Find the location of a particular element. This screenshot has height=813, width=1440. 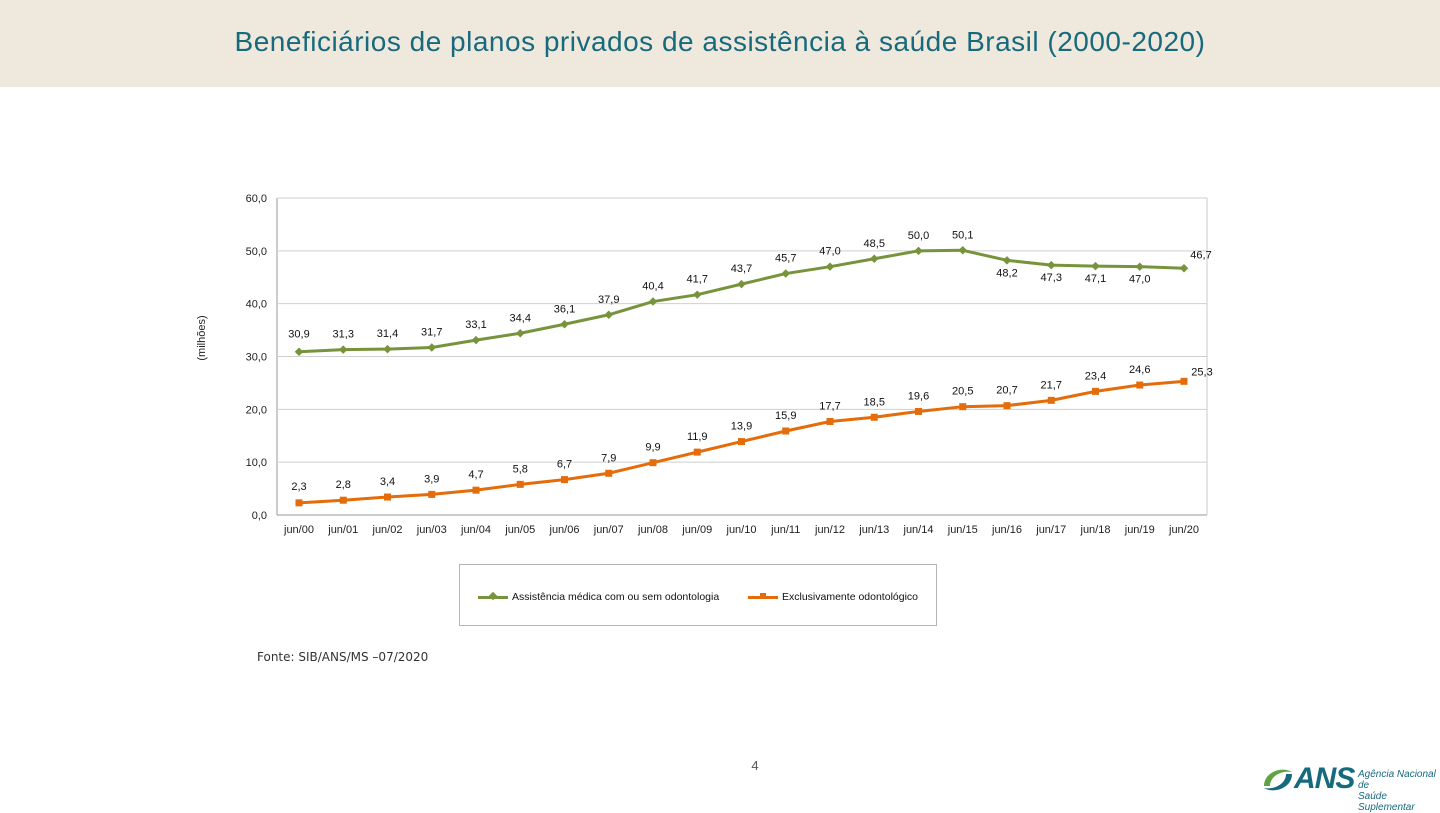

data-label: 34,4 is located at coordinates (520, 318).